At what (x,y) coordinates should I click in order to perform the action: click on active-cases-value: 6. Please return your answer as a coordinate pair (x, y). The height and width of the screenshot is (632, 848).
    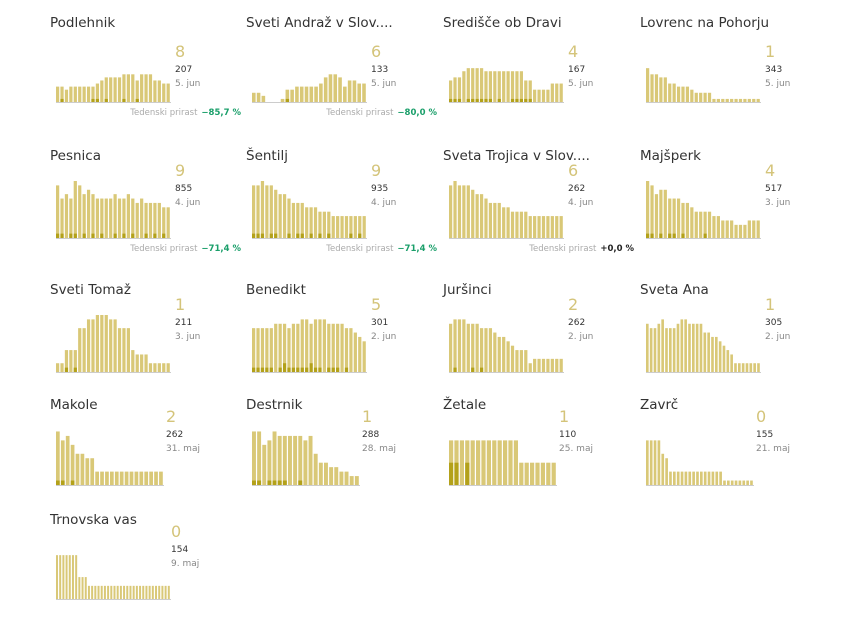
    Looking at the image, I should click on (573, 170).